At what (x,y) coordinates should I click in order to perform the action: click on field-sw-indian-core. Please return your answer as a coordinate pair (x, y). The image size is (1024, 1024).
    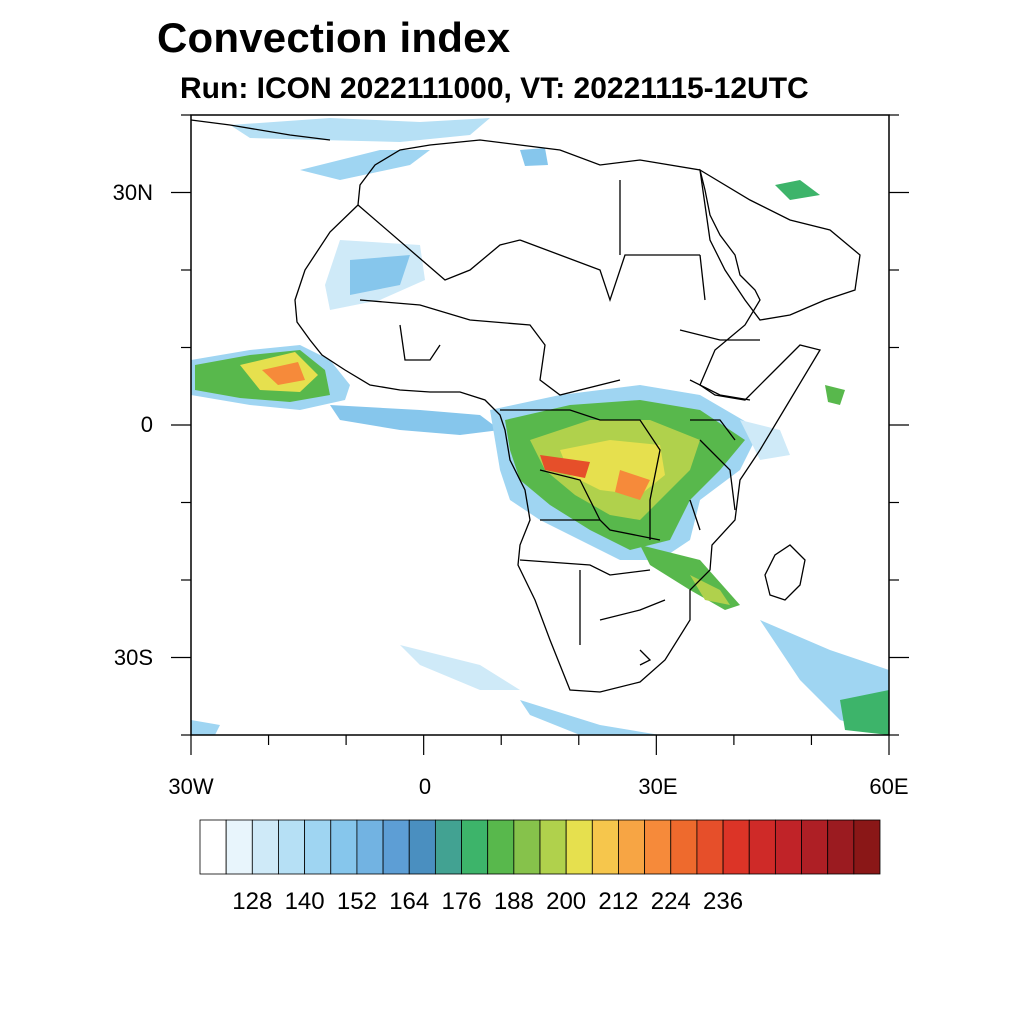
    Looking at the image, I should click on (864, 712).